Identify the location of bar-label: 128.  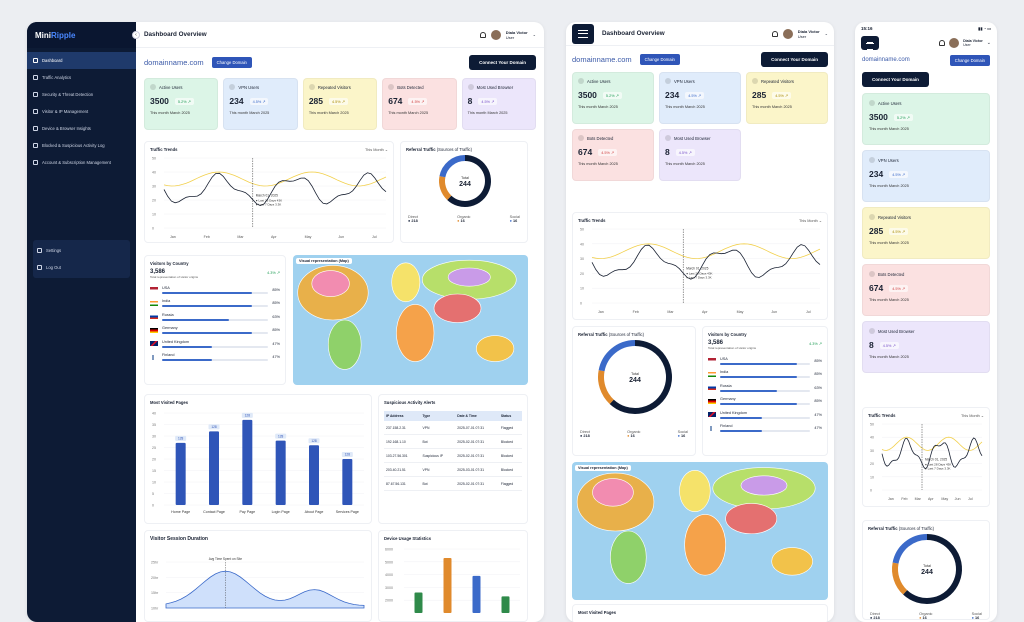
(181, 439).